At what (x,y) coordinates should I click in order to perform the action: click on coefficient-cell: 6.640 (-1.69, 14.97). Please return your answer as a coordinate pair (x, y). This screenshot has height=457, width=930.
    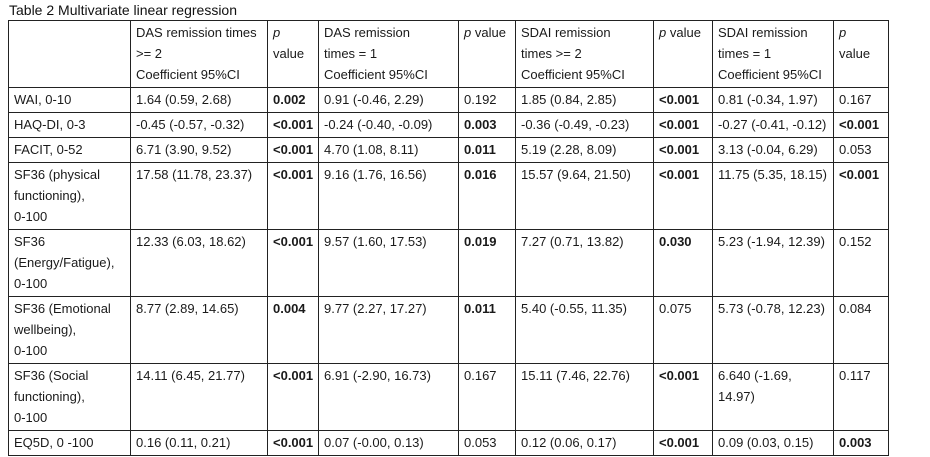
    Looking at the image, I should click on (773, 397).